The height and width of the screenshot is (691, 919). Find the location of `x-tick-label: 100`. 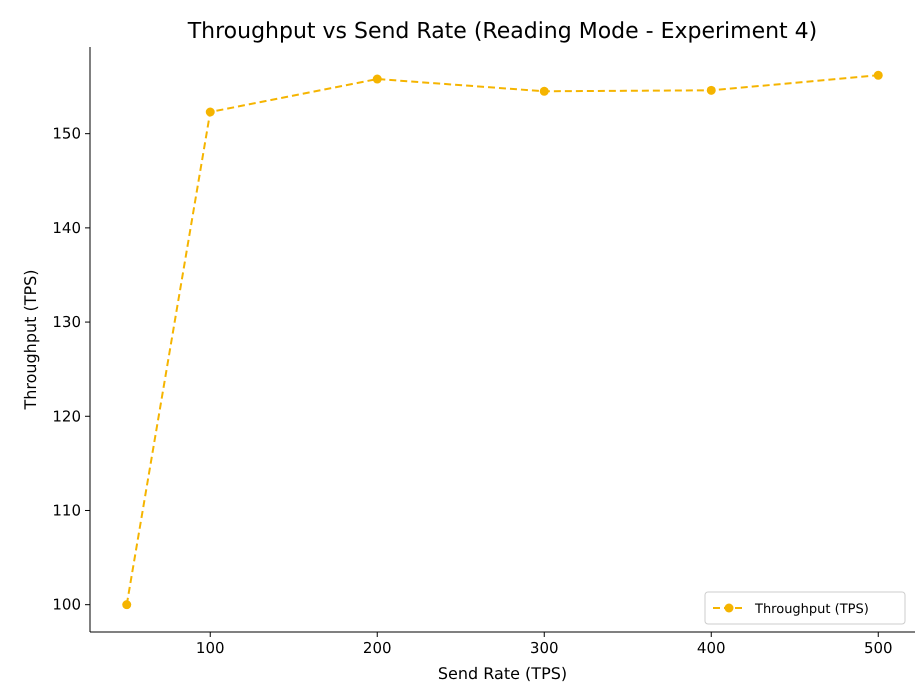

x-tick-label: 100 is located at coordinates (210, 648).